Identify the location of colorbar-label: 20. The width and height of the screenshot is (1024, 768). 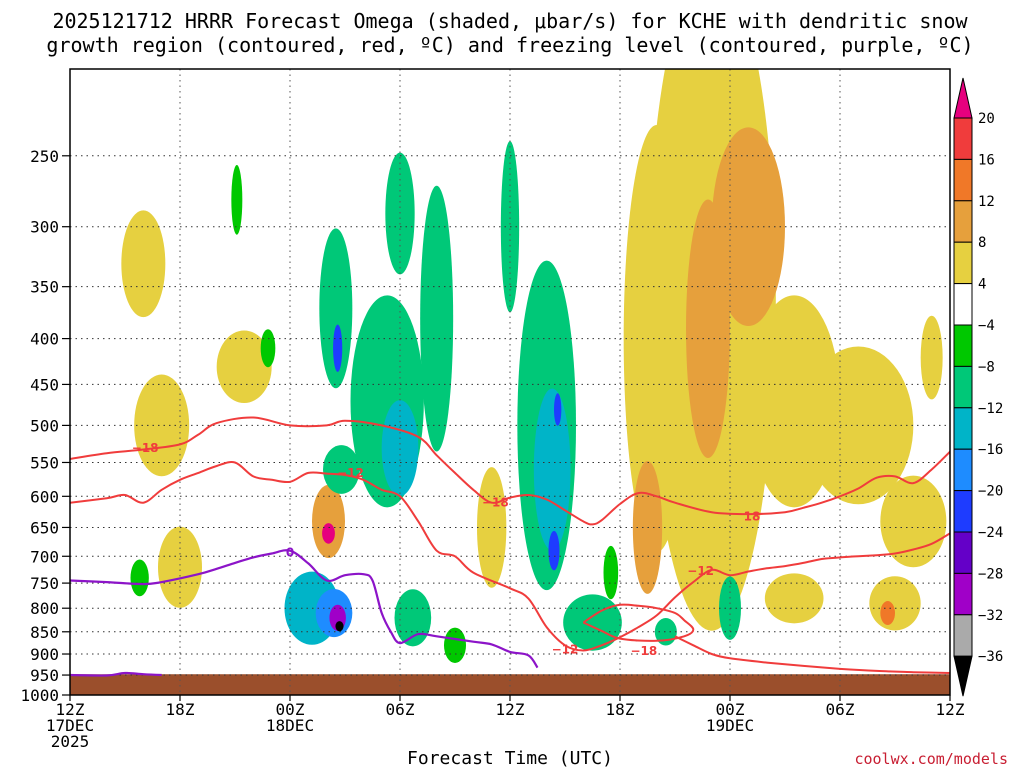
(986, 119).